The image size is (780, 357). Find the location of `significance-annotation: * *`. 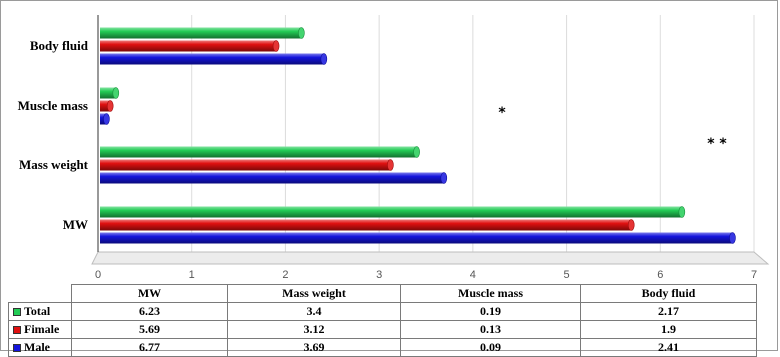

significance-annotation: * * is located at coordinates (717, 144).